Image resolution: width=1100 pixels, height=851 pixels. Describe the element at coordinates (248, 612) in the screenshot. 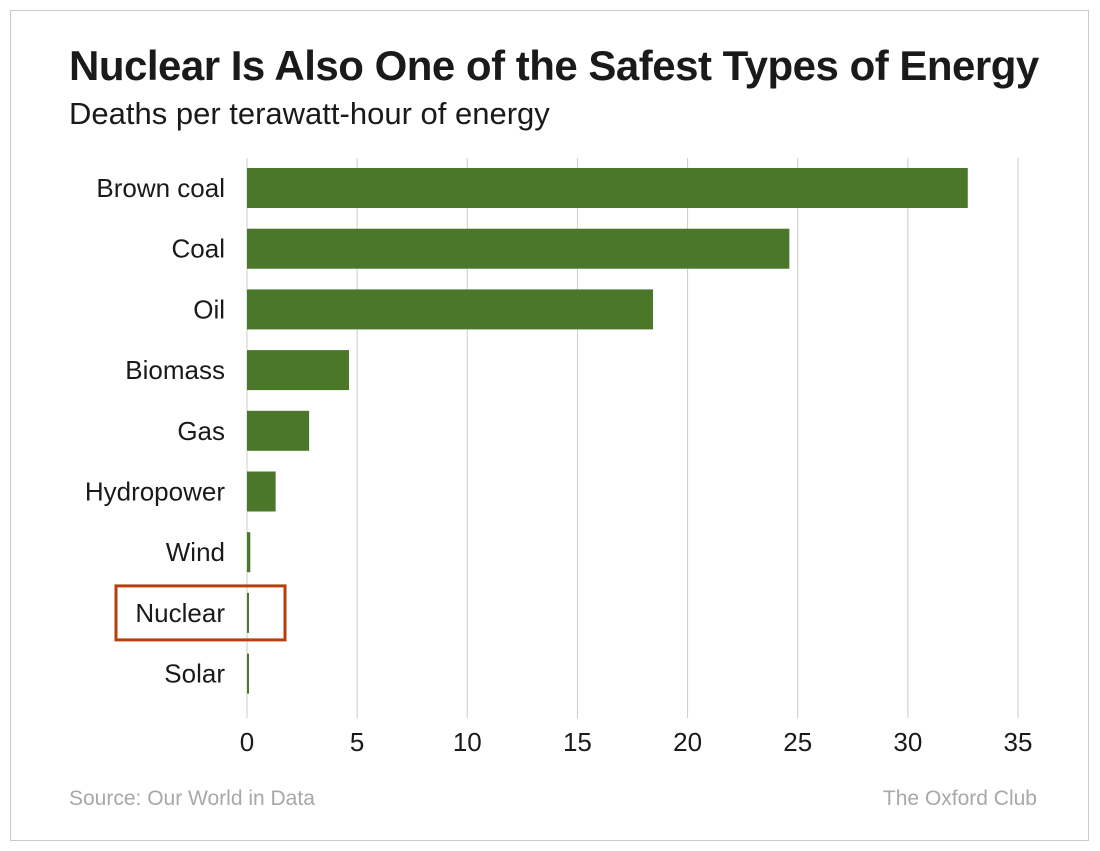

I see `bar-nuclear` at that location.